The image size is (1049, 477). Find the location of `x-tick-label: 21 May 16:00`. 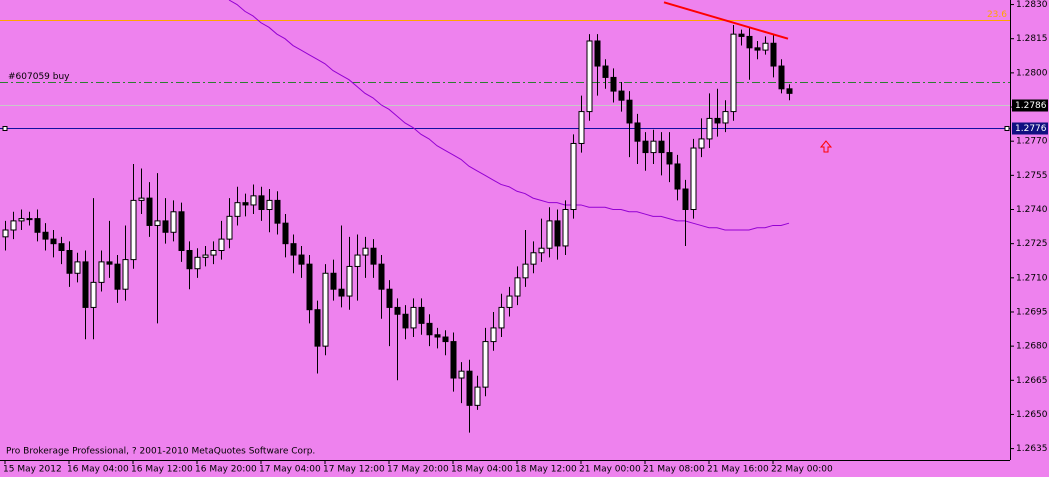

x-tick-label: 21 May 16:00 is located at coordinates (738, 470).